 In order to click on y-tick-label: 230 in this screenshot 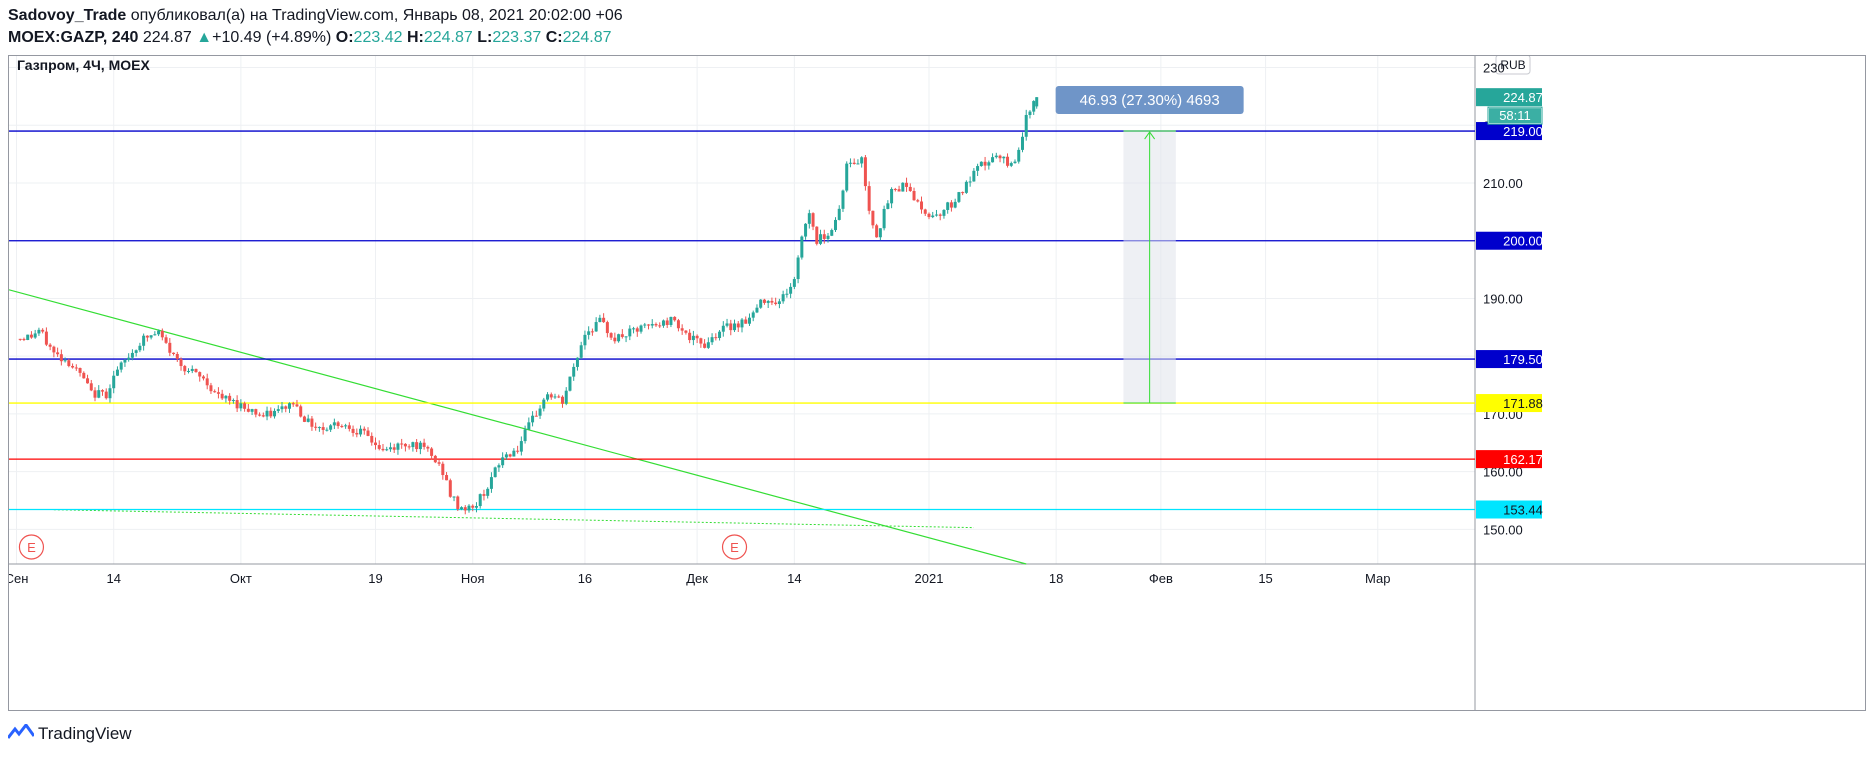, I will do `click(1494, 68)`.